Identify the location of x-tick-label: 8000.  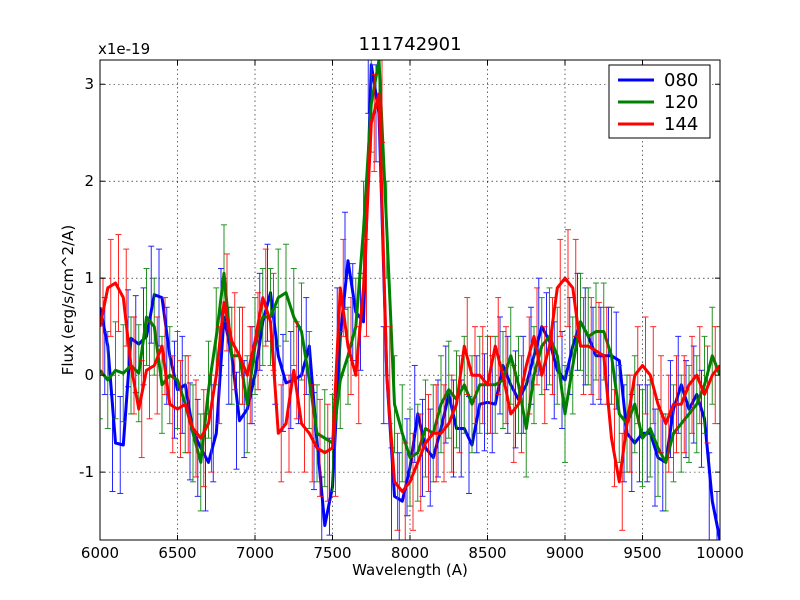
(410, 553).